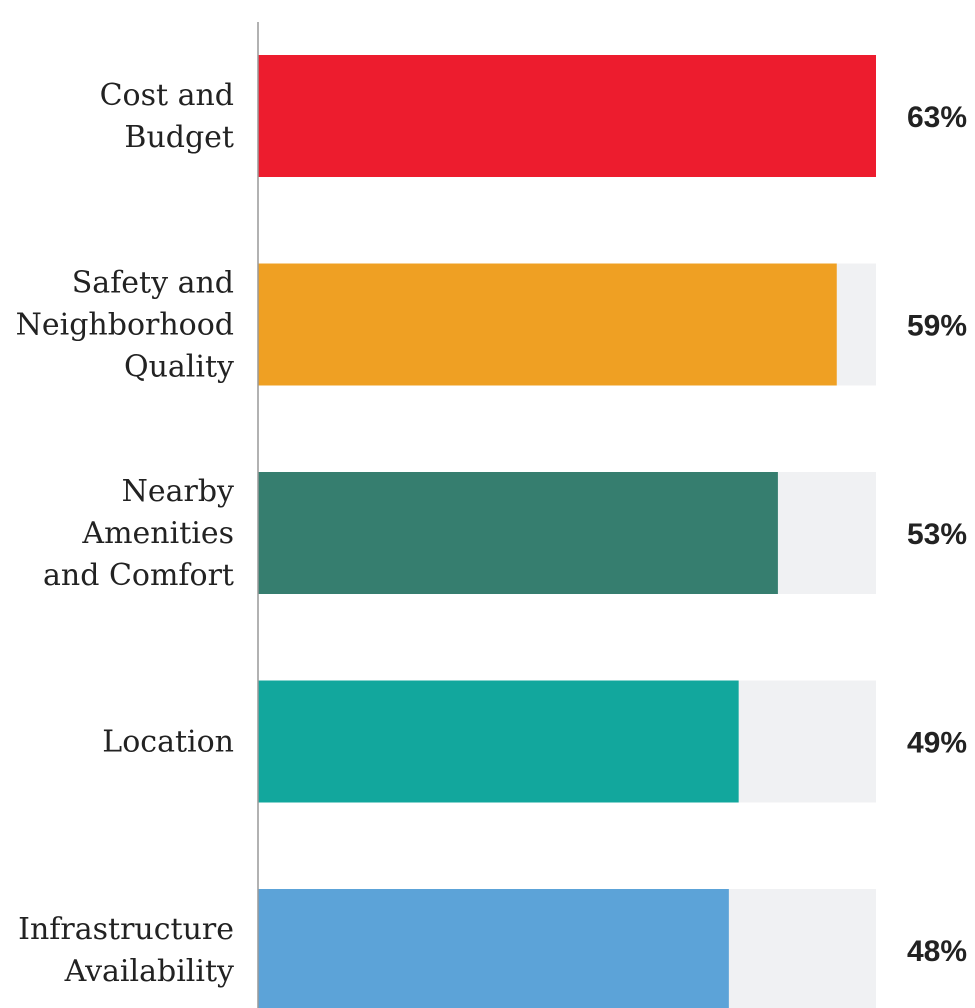 This screenshot has height=1008, width=975. Describe the element at coordinates (179, 367) in the screenshot. I see `category-label-line: Quality` at that location.